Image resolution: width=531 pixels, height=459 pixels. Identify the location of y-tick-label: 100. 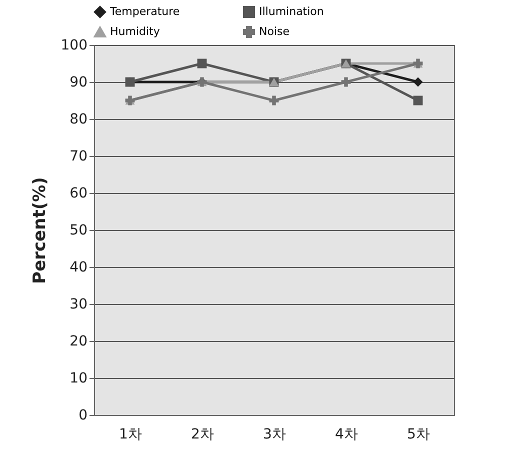
(74, 46).